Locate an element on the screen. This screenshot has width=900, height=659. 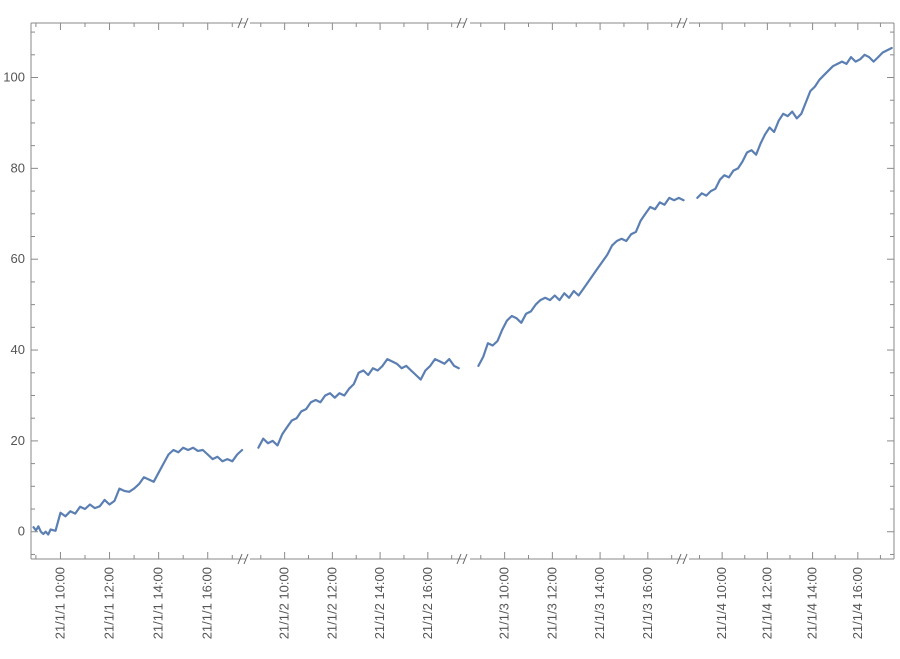
x-tick-label: 21/1/1 16:00 is located at coordinates (207, 603).